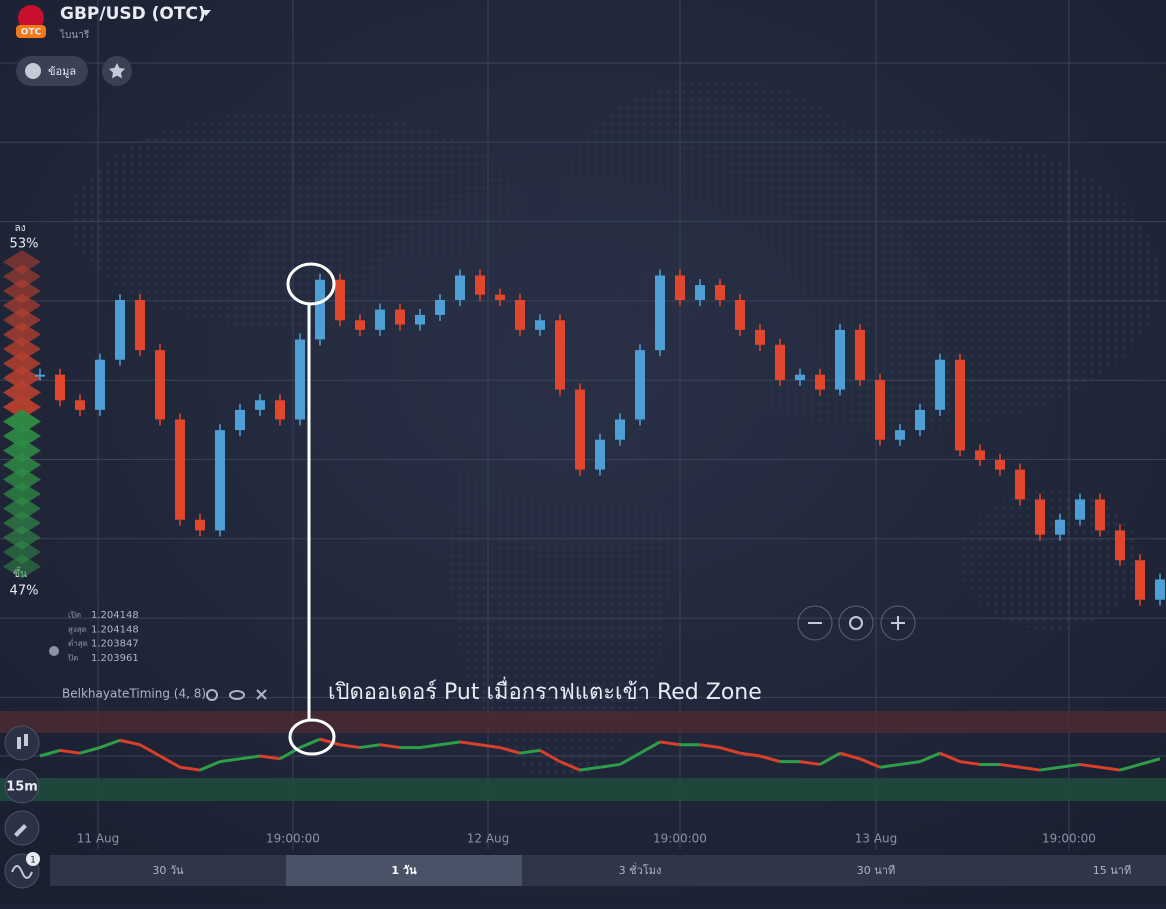 This screenshot has width=1166, height=909. Describe the element at coordinates (98, 839) in the screenshot. I see `time-label: 11 Aug` at that location.